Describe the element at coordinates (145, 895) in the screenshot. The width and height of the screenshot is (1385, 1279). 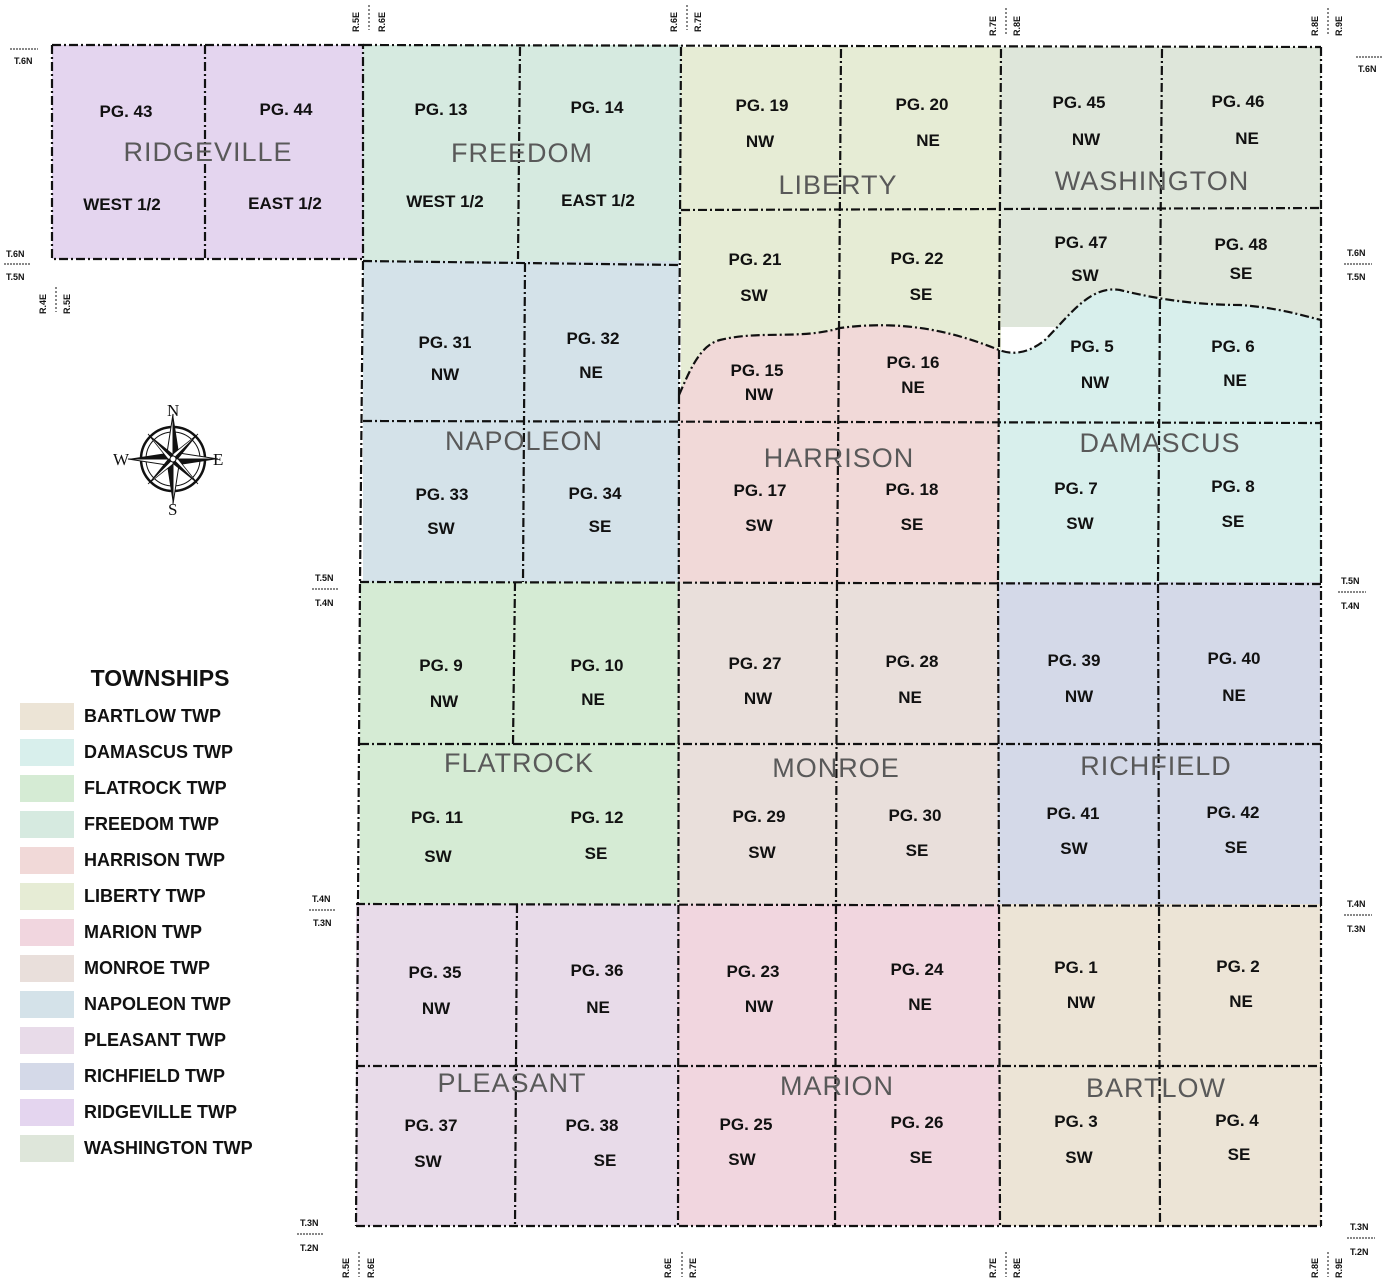
I see `legend-label: LIBERTY TWP` at that location.